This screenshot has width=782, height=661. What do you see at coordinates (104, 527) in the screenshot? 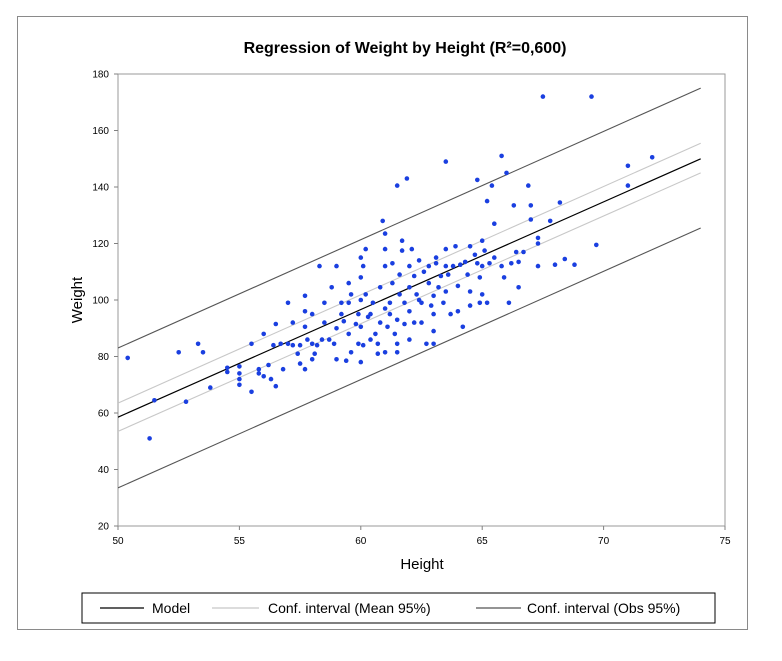
I see `y-tick-label: 20` at bounding box center [104, 527].